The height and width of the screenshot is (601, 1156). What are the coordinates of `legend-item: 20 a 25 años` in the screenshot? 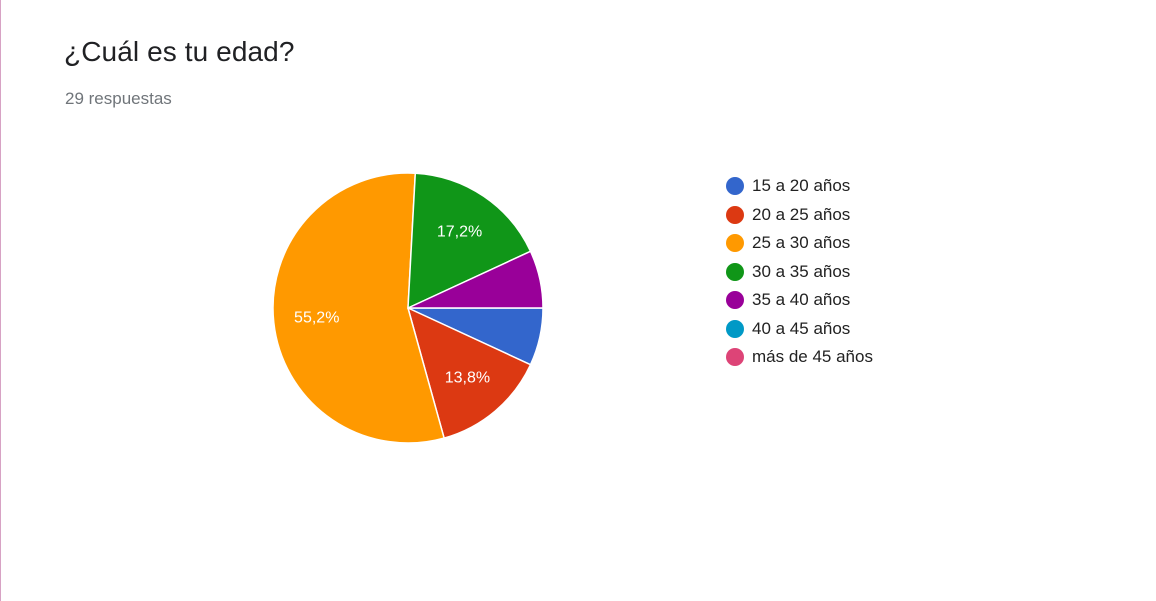 It's located at (799, 215).